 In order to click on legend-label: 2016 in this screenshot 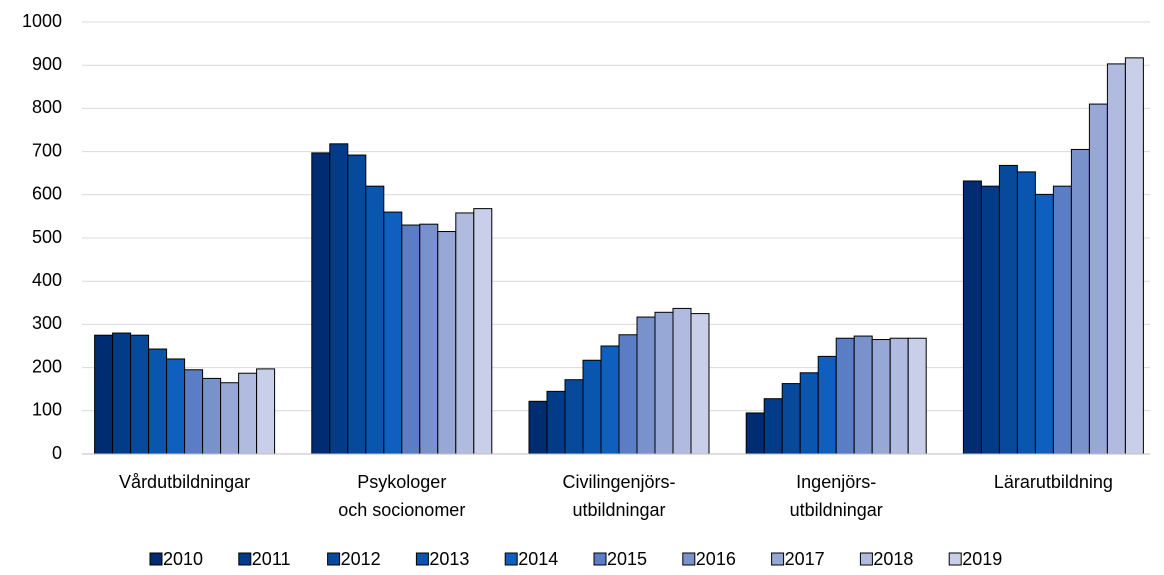, I will do `click(716, 559)`.